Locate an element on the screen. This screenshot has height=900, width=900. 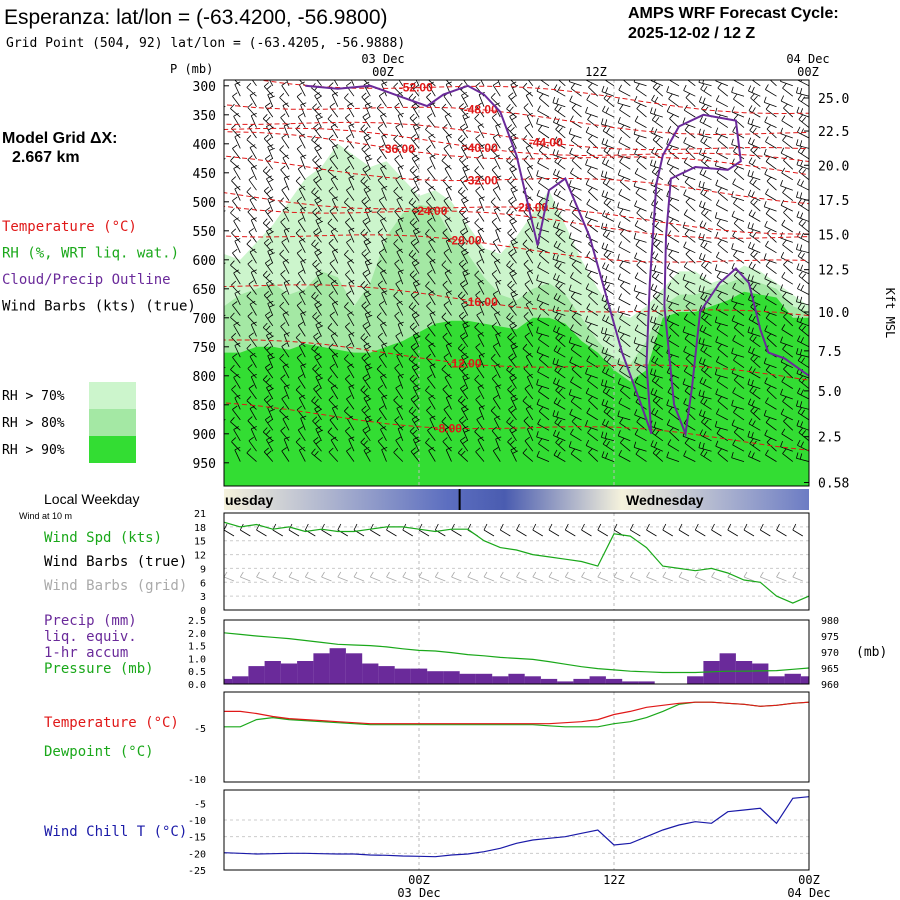
p3-plot-area is located at coordinates (516, 714).